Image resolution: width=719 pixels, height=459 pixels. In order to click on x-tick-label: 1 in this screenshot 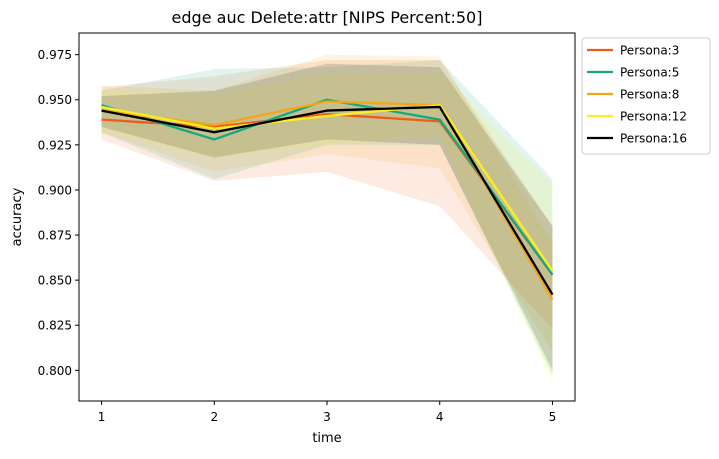, I will do `click(102, 417)`.